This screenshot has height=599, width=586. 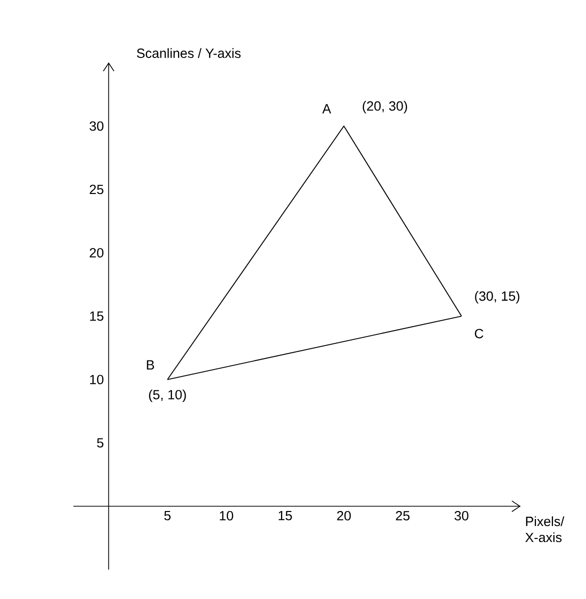 I want to click on y-tick-label: 25, so click(x=97, y=189).